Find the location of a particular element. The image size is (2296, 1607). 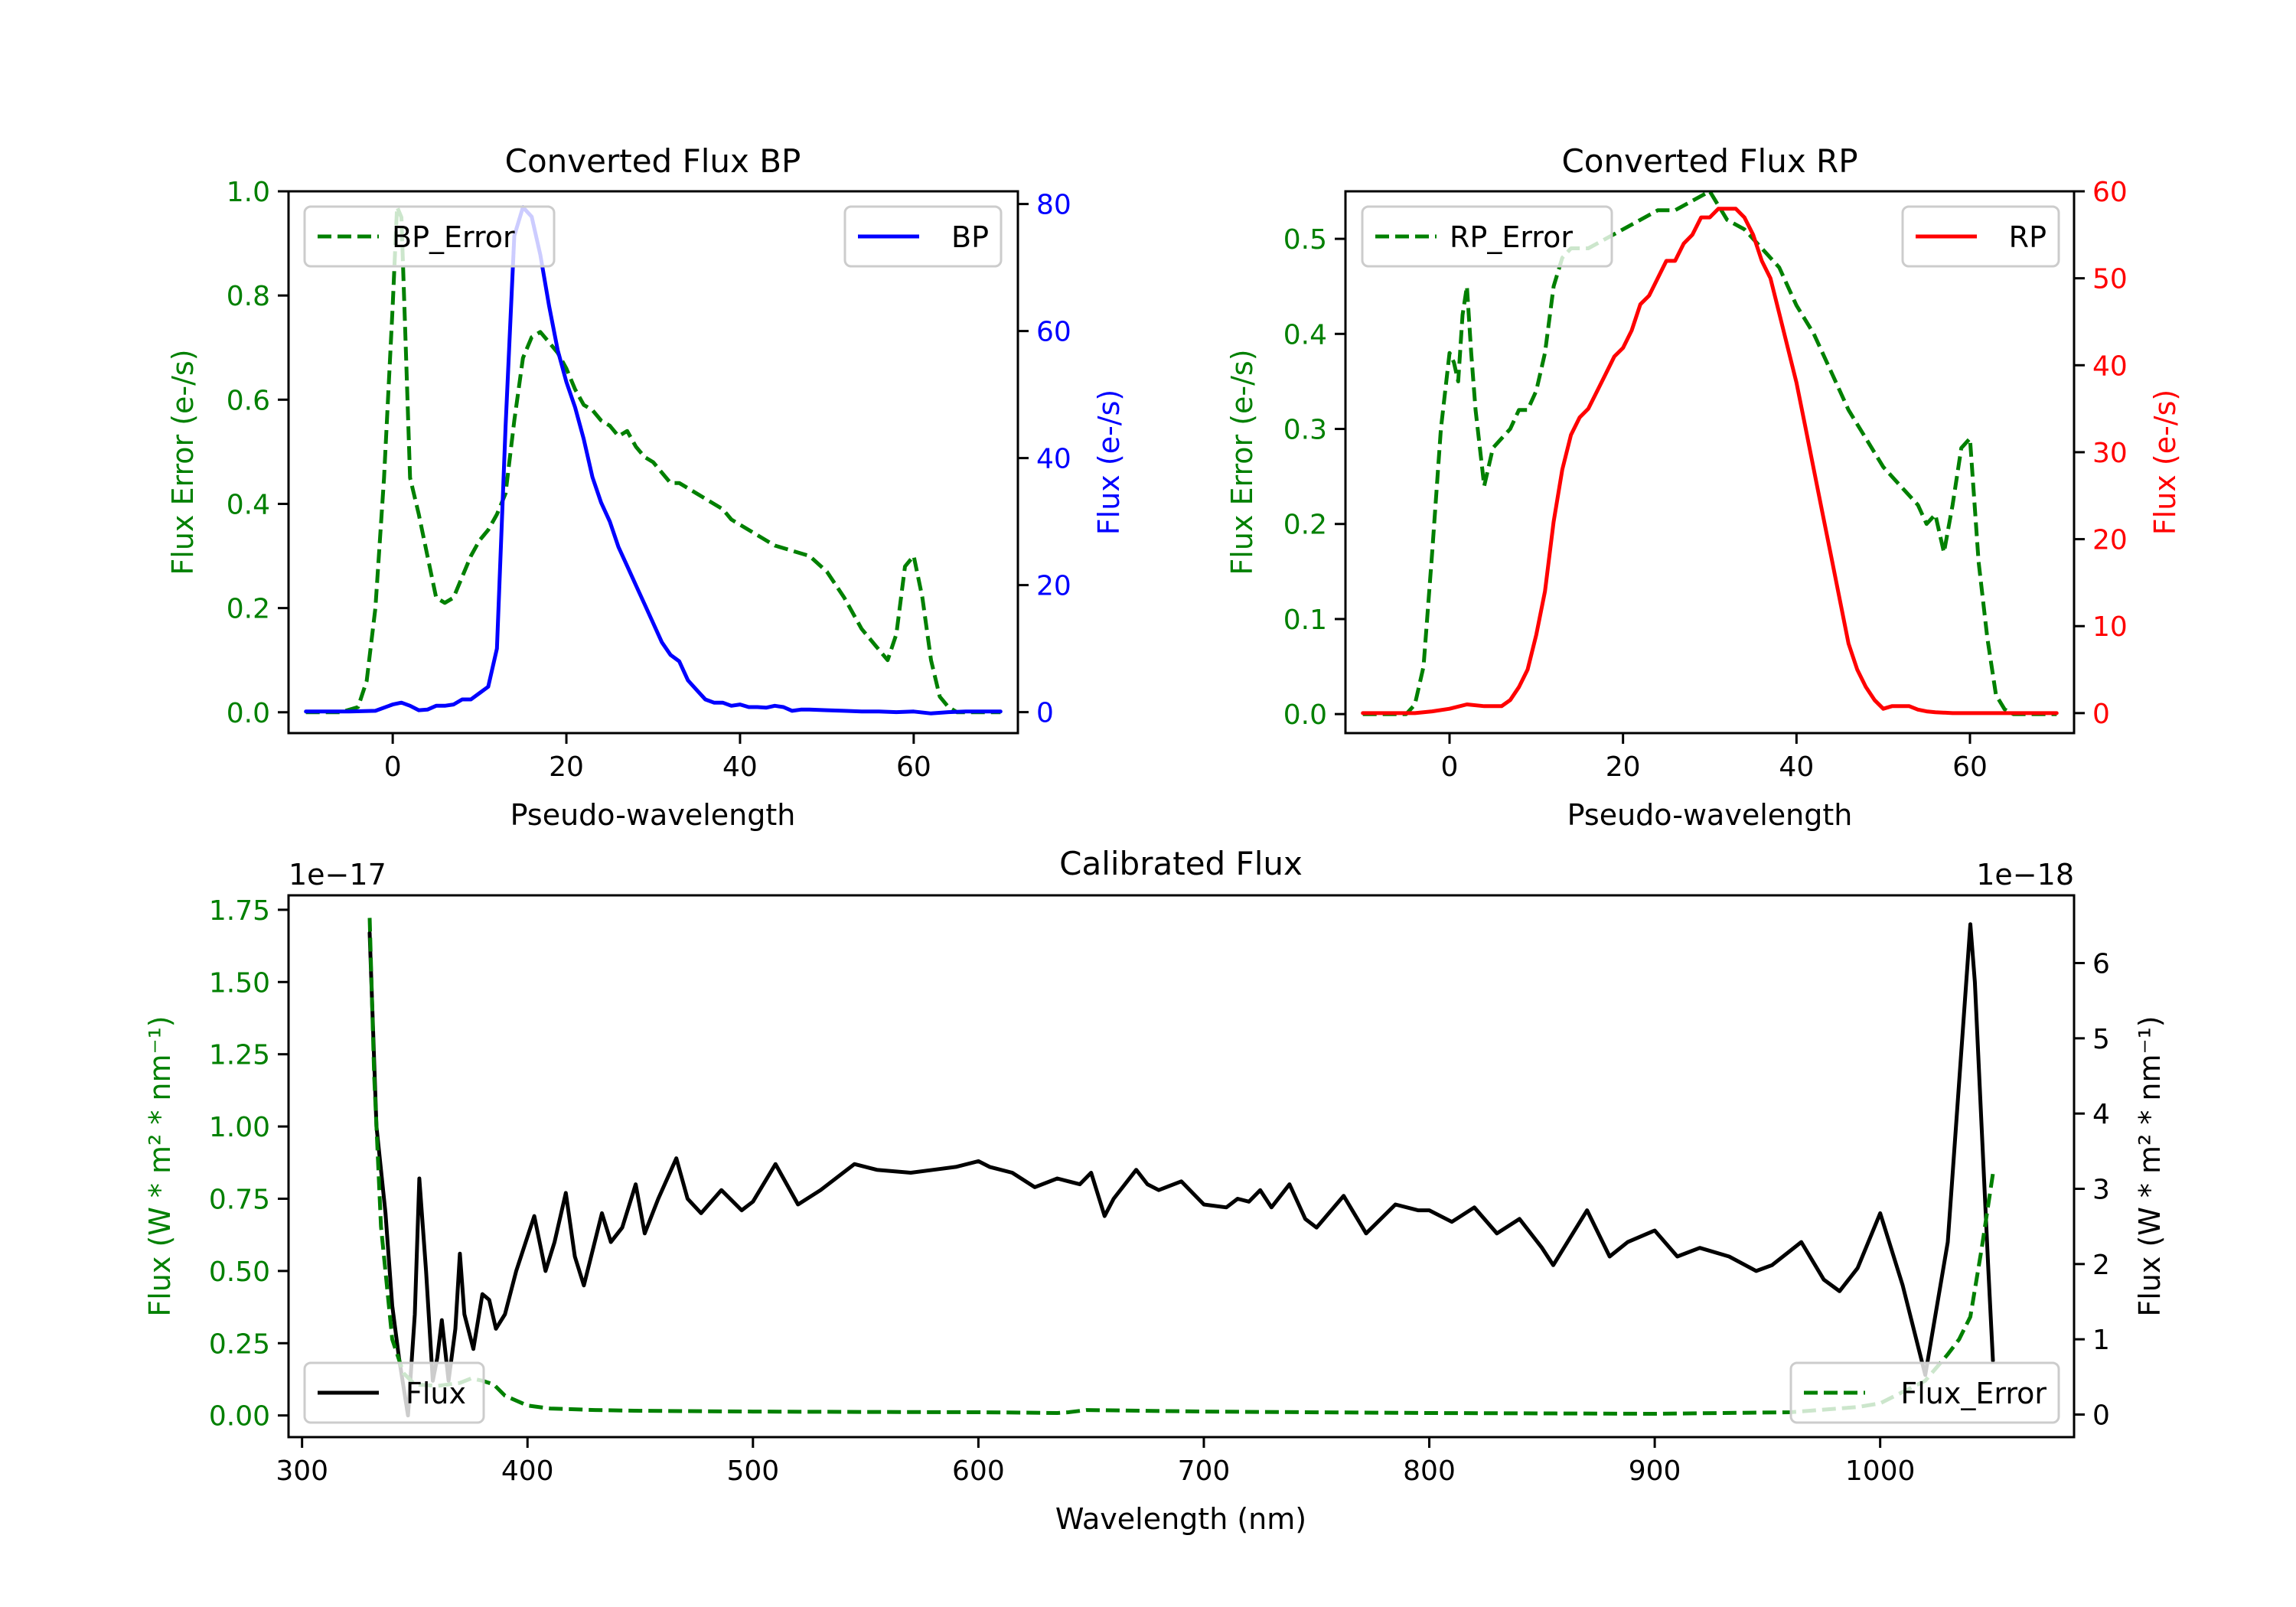

bp-left-y-tick-label: 1.0 is located at coordinates (248, 192).